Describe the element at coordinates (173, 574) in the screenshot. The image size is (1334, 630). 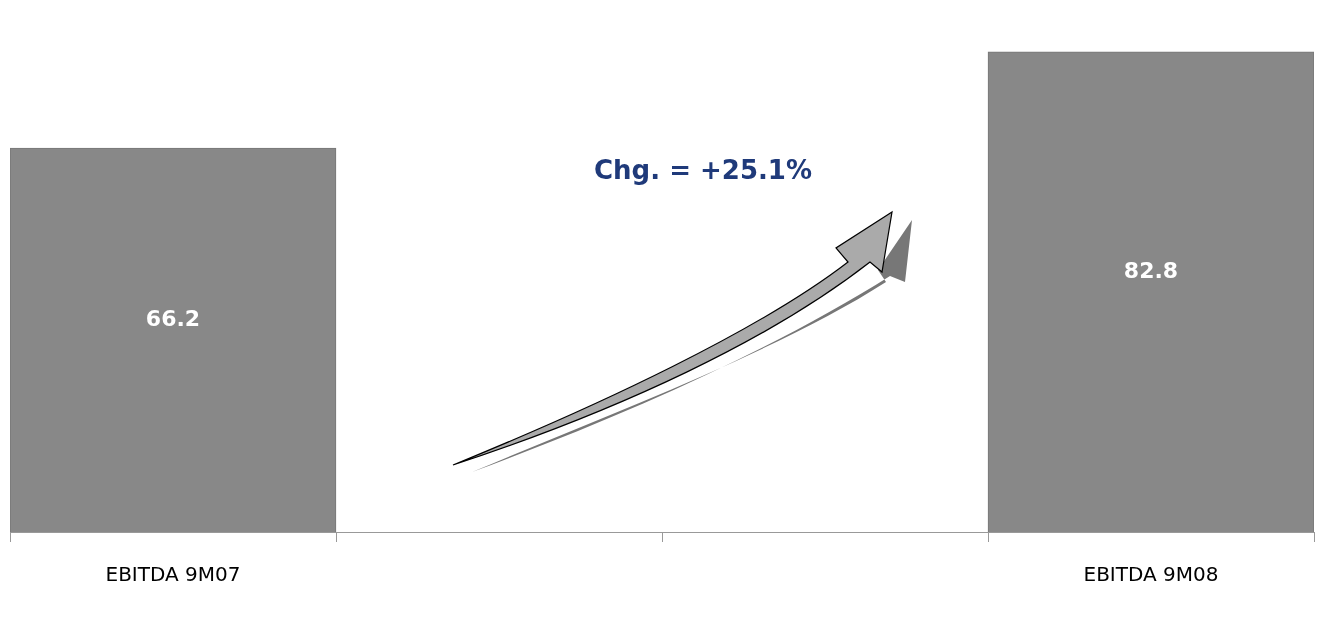
I see `x-tick-label: EBITDA 9M07` at that location.